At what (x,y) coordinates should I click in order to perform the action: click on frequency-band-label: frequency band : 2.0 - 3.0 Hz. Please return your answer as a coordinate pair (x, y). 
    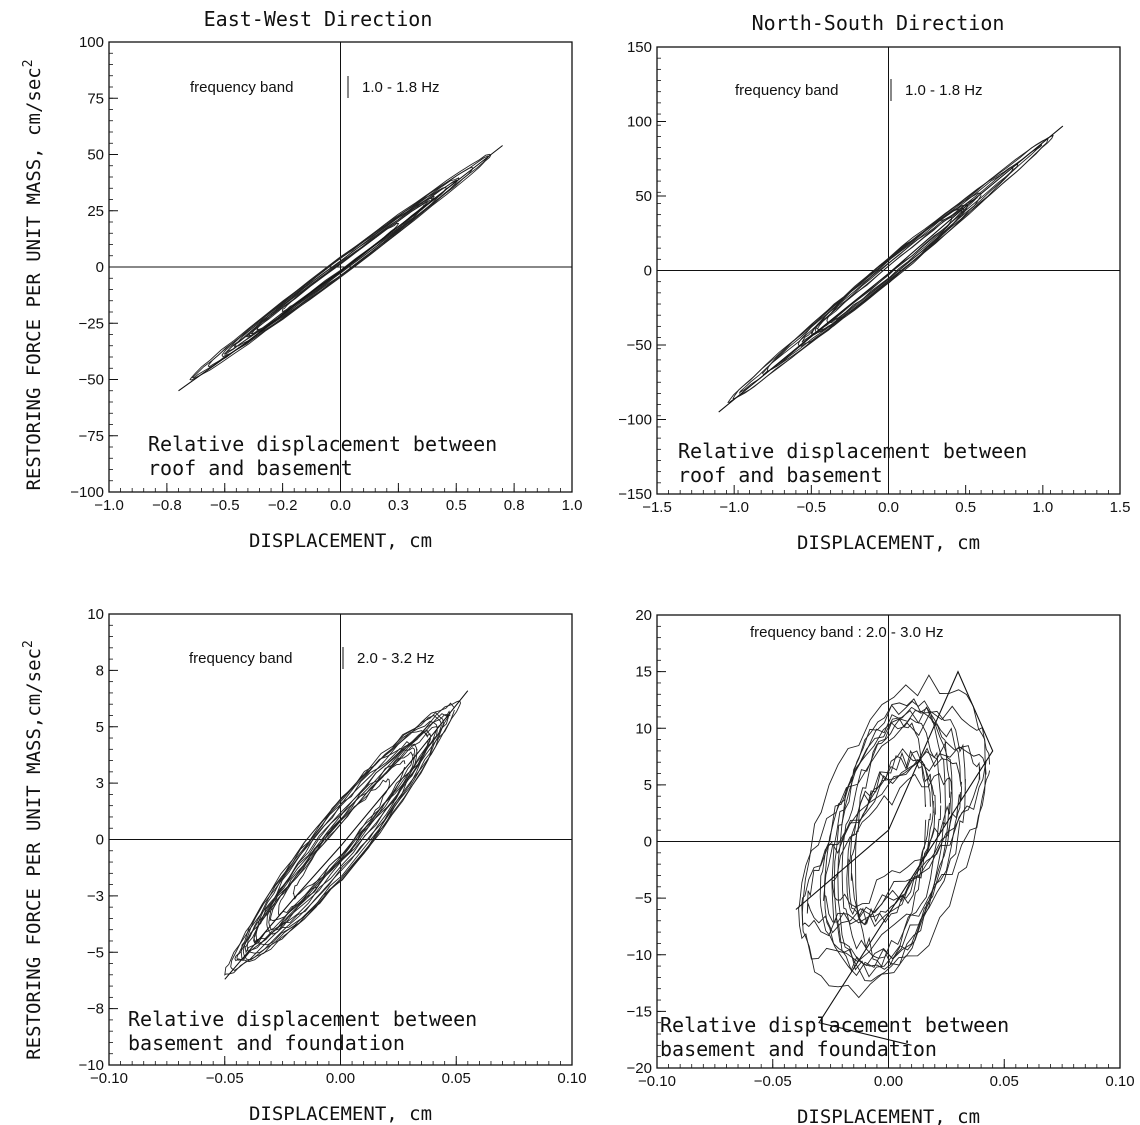
    Looking at the image, I should click on (846, 632).